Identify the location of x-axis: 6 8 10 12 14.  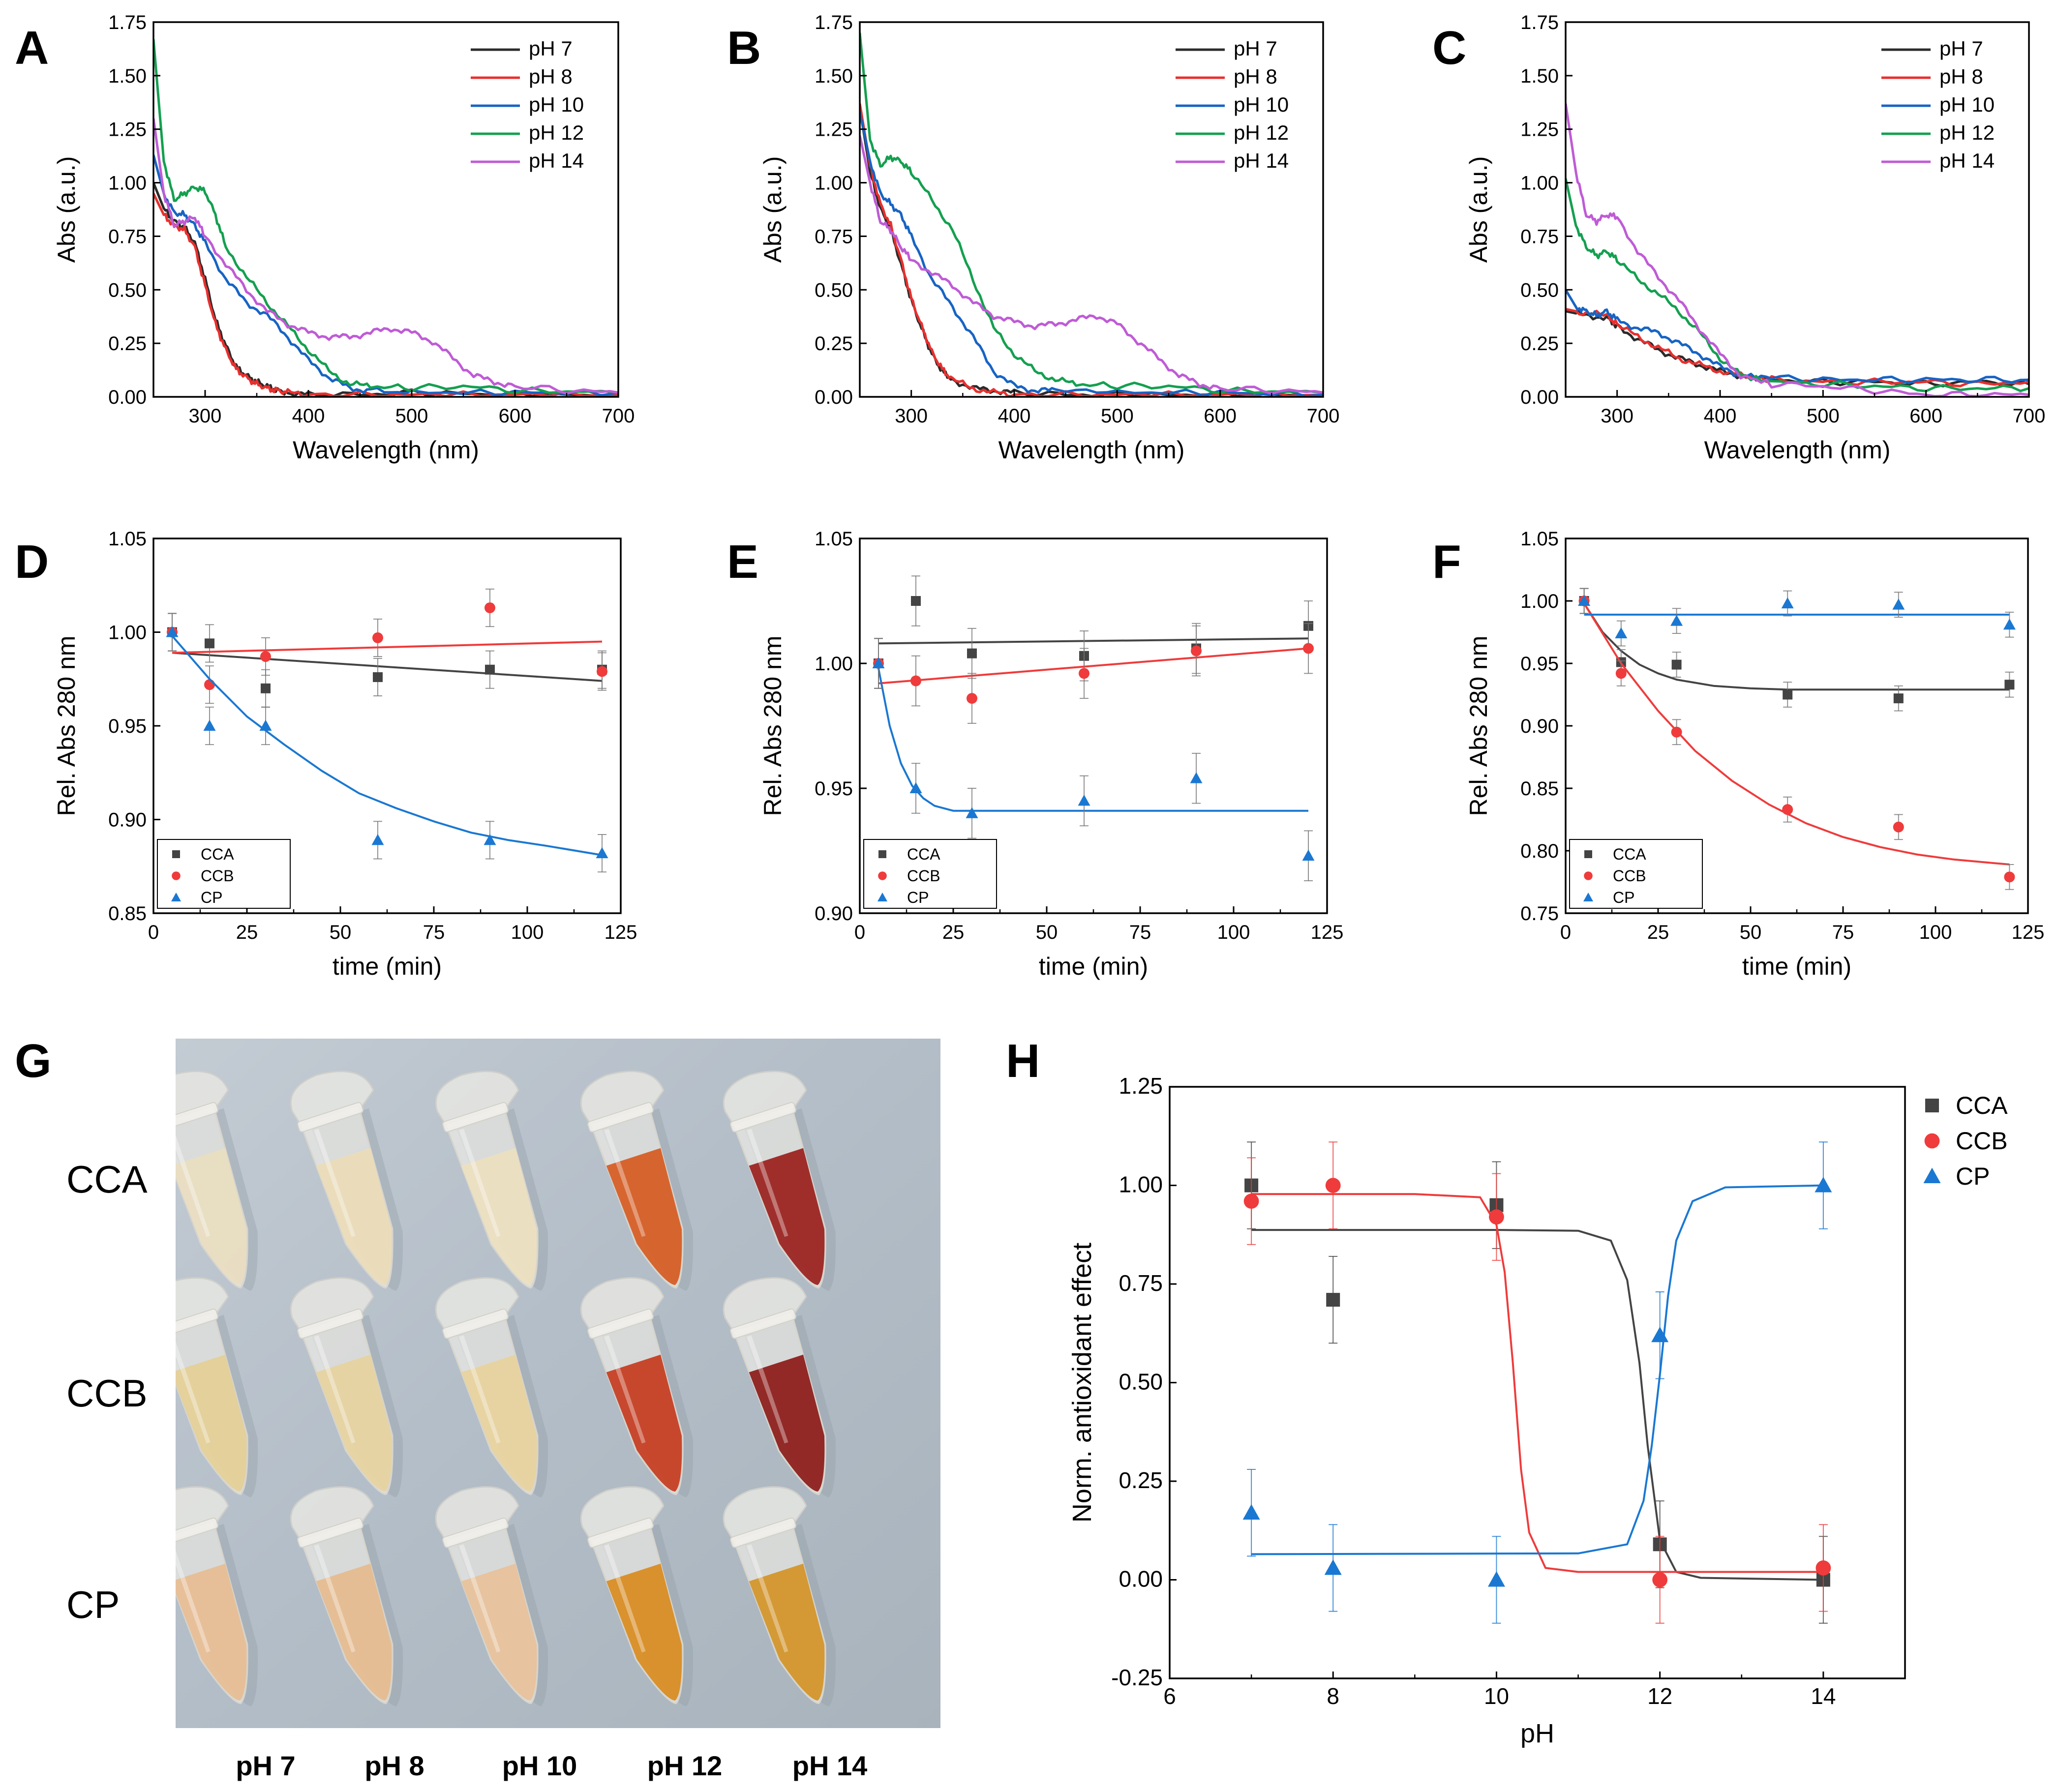
(1499, 1690).